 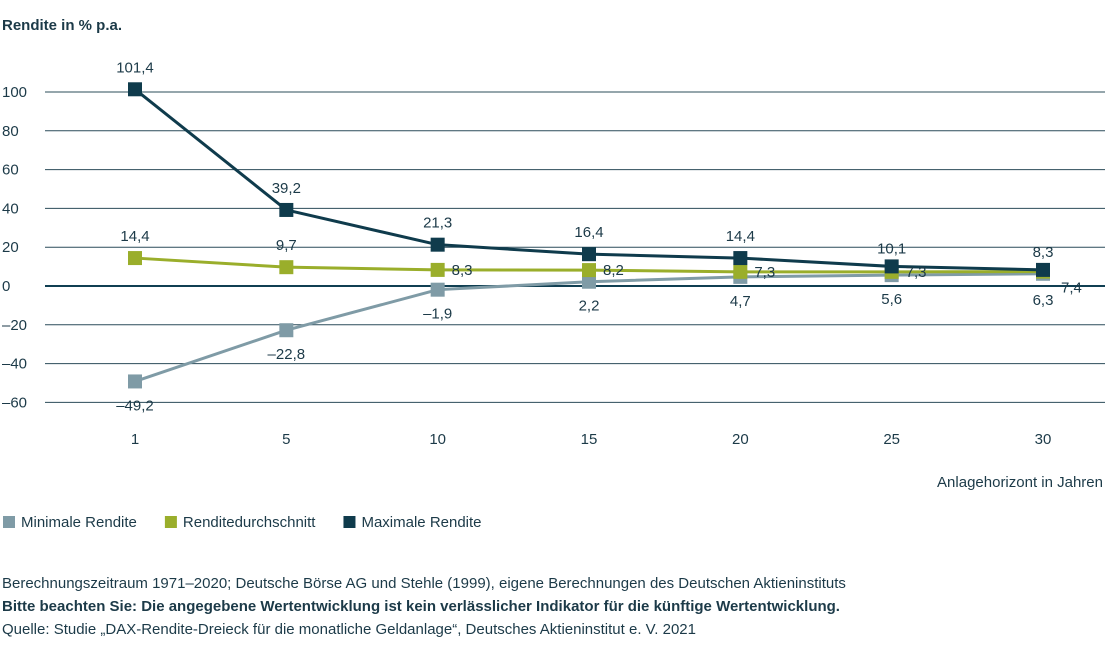 What do you see at coordinates (613, 270) in the screenshot?
I see `data-label-renditedurchschnitt: 8,2` at bounding box center [613, 270].